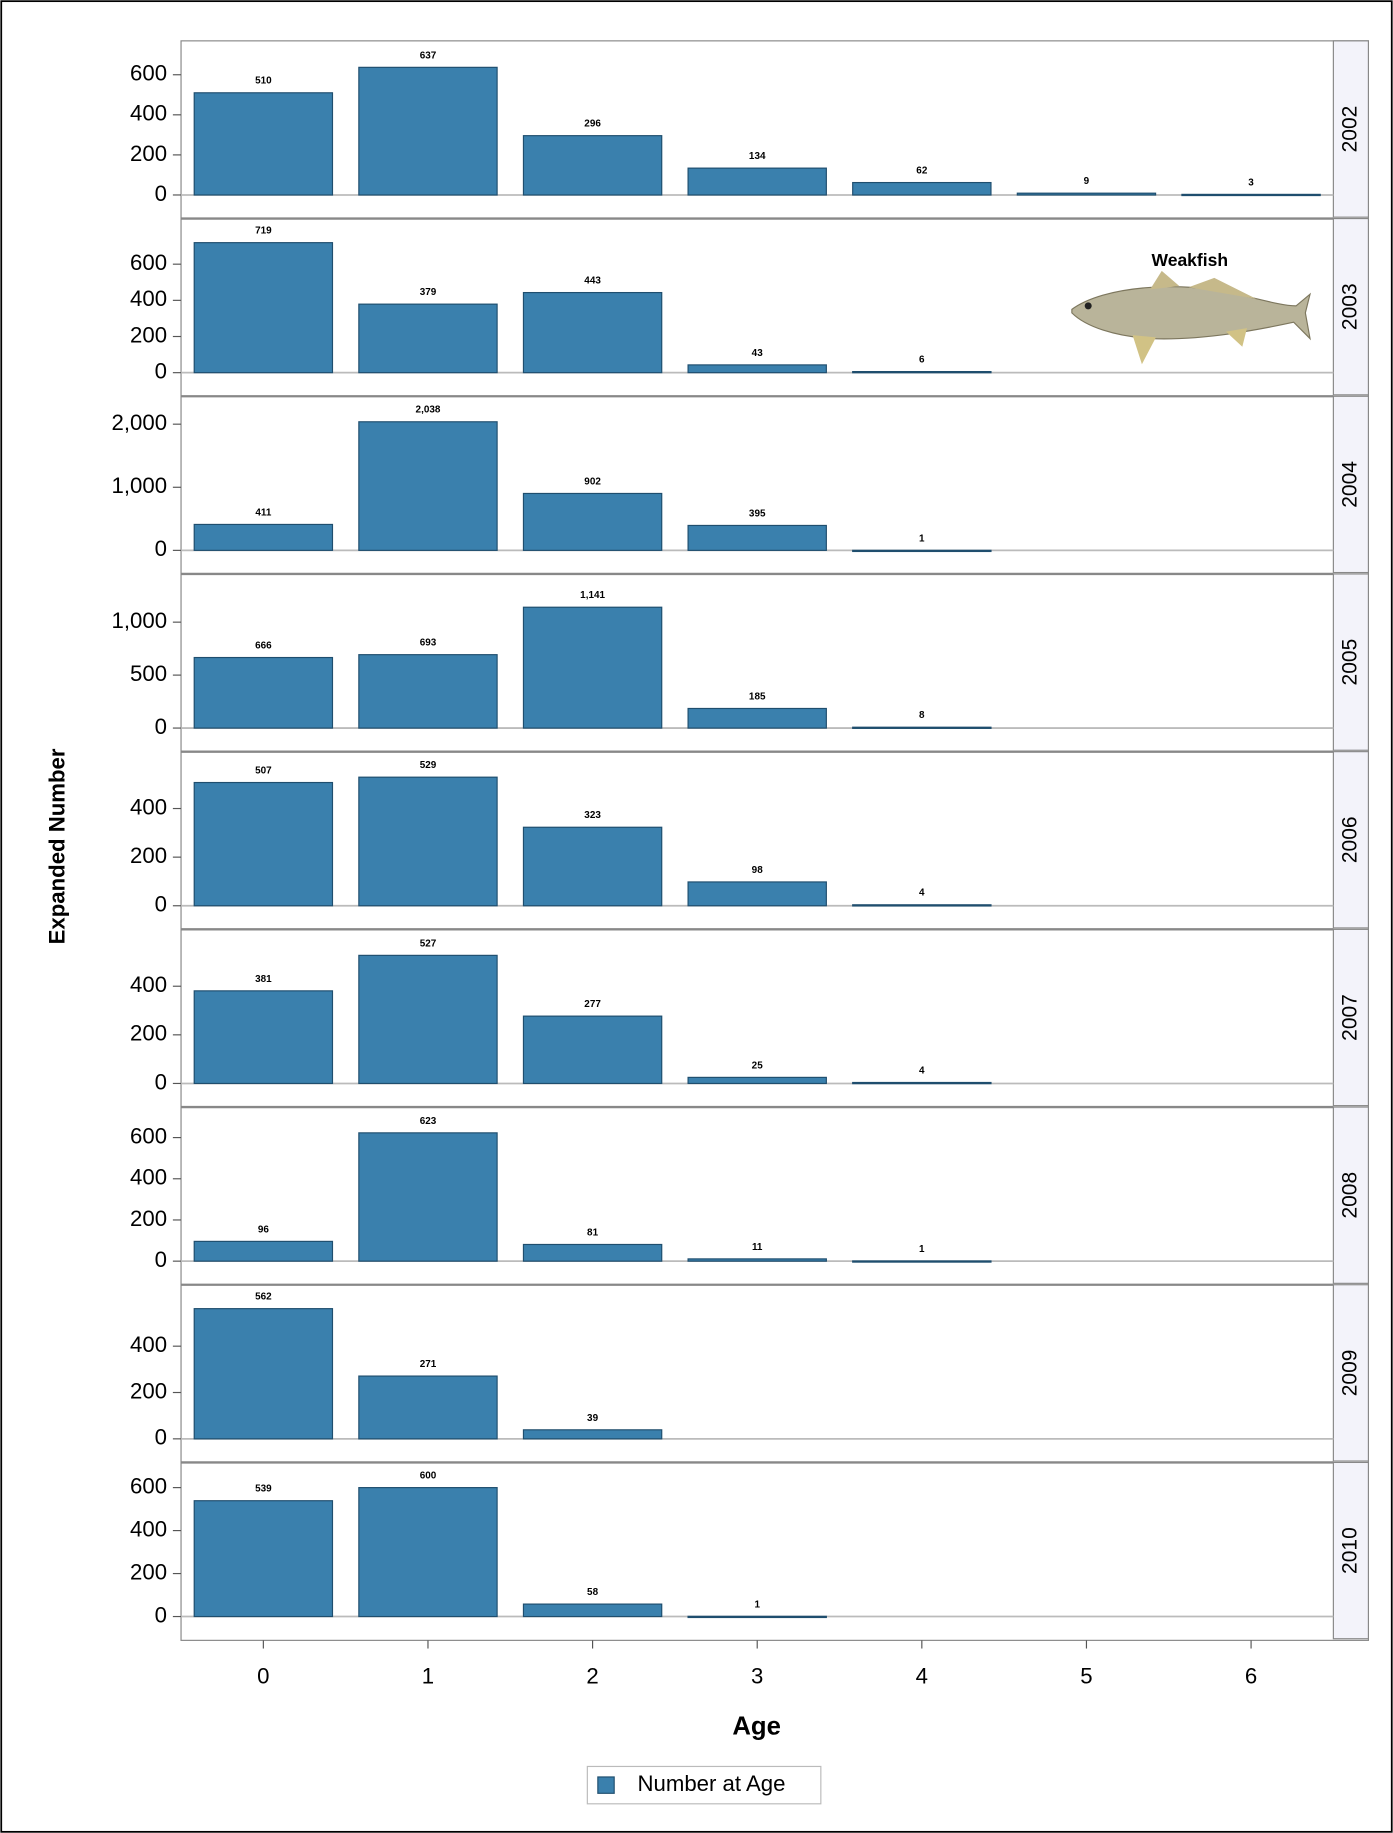 The height and width of the screenshot is (1833, 1393). Describe the element at coordinates (606, 1785) in the screenshot. I see `legend-swatch` at that location.